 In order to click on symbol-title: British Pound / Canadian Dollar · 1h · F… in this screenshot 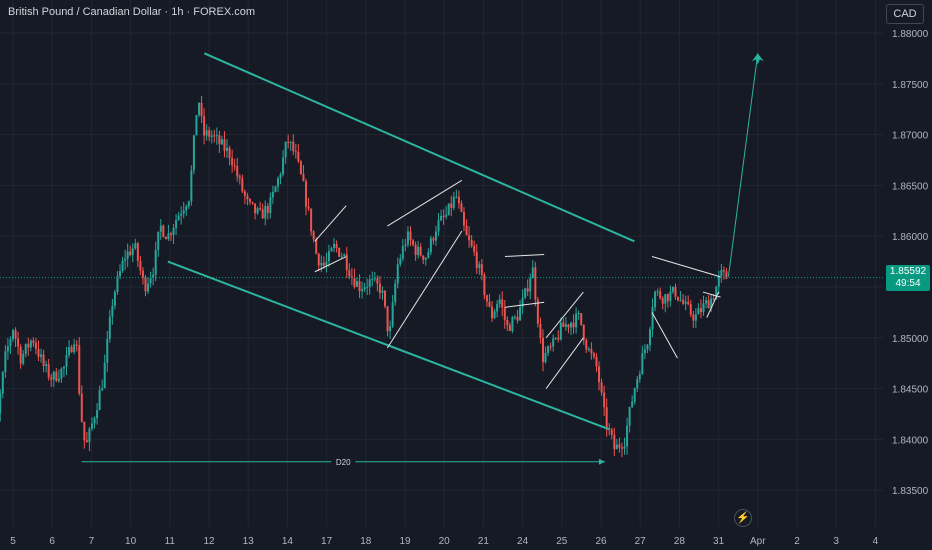, I will do `click(131, 12)`.